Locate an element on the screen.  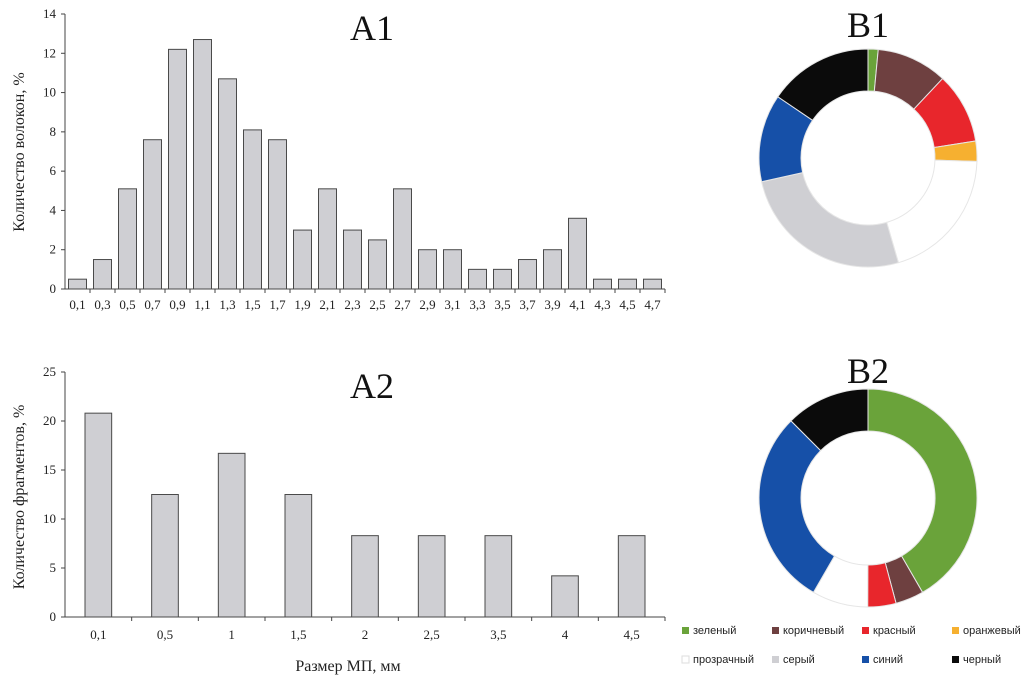
chart-a1-y-tick-label: 12 is located at coordinates (49, 52).